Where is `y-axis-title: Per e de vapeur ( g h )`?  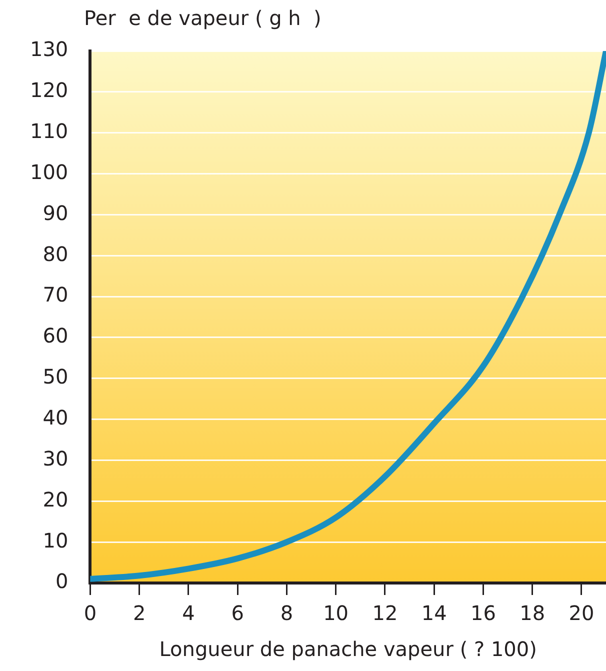 y-axis-title: Per e de vapeur ( g h ) is located at coordinates (203, 18).